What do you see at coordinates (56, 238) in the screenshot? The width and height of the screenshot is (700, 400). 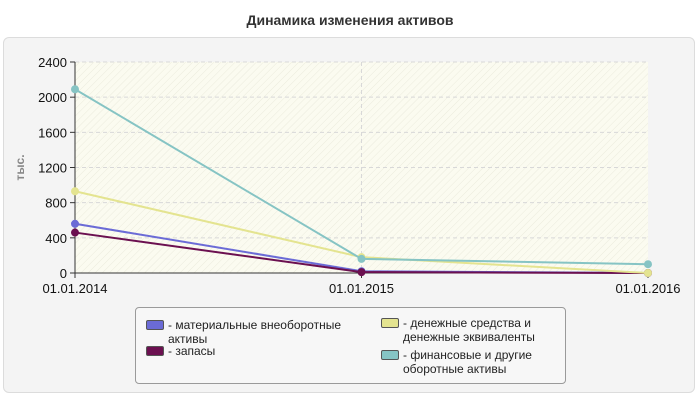 I see `y-tick-label: 400` at bounding box center [56, 238].